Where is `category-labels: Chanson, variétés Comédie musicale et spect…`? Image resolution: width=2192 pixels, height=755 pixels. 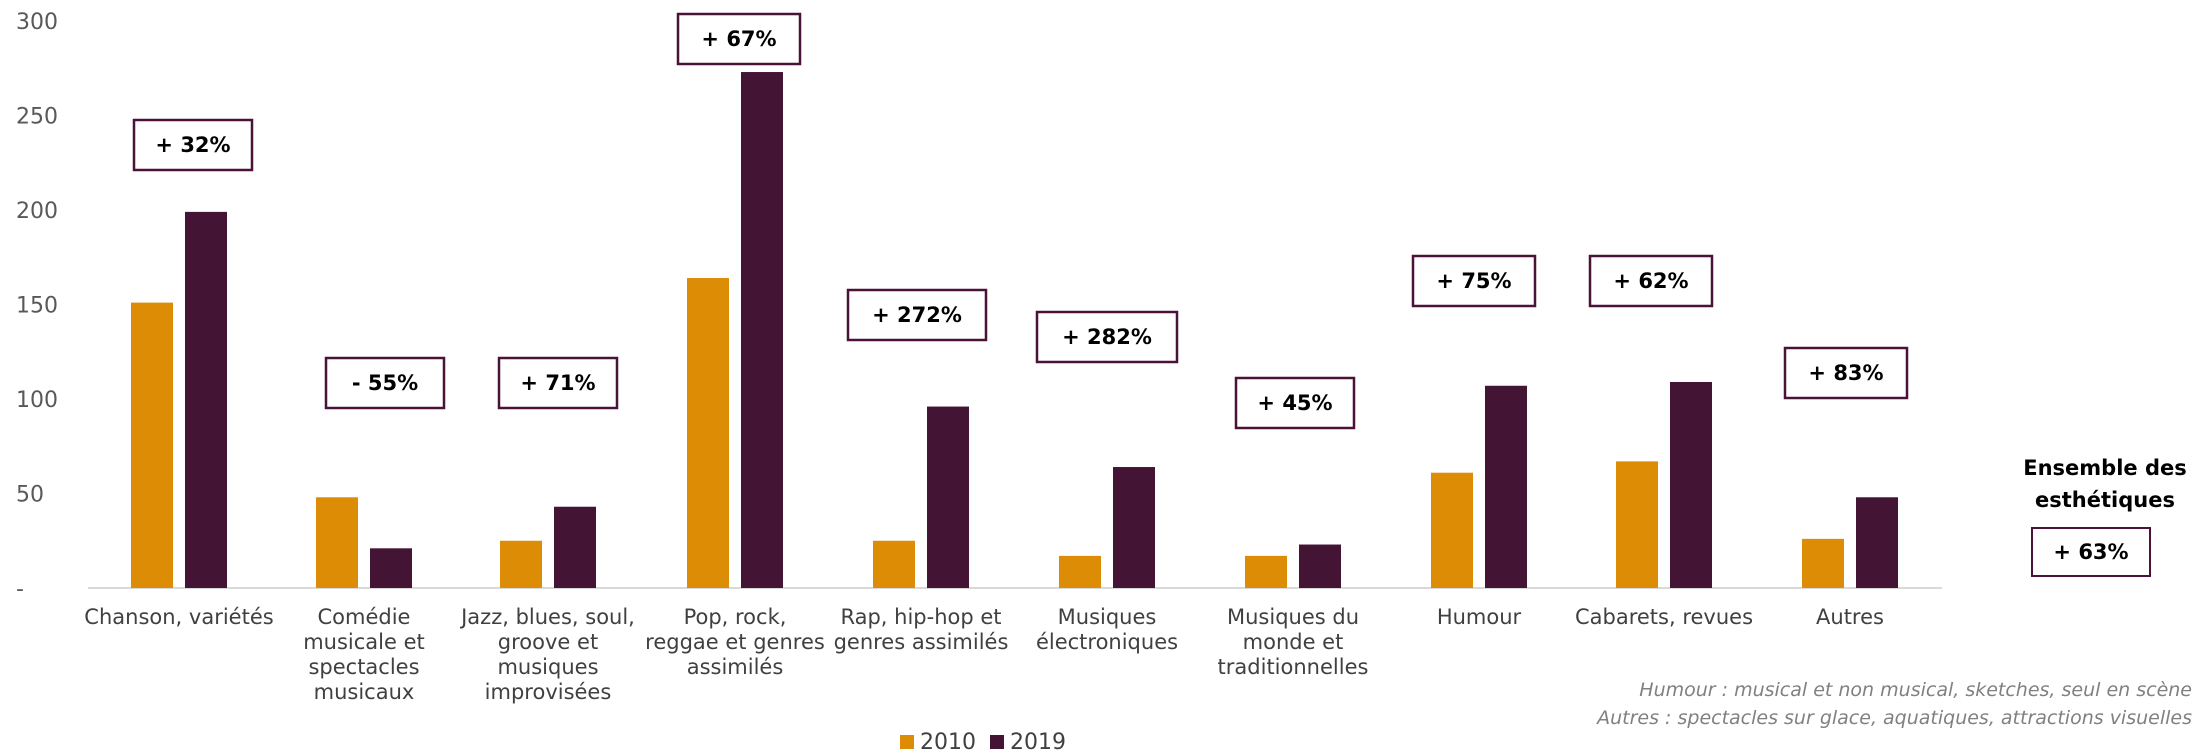
category-labels: Chanson, variétés Comédie musicale et spect… is located at coordinates (984, 654).